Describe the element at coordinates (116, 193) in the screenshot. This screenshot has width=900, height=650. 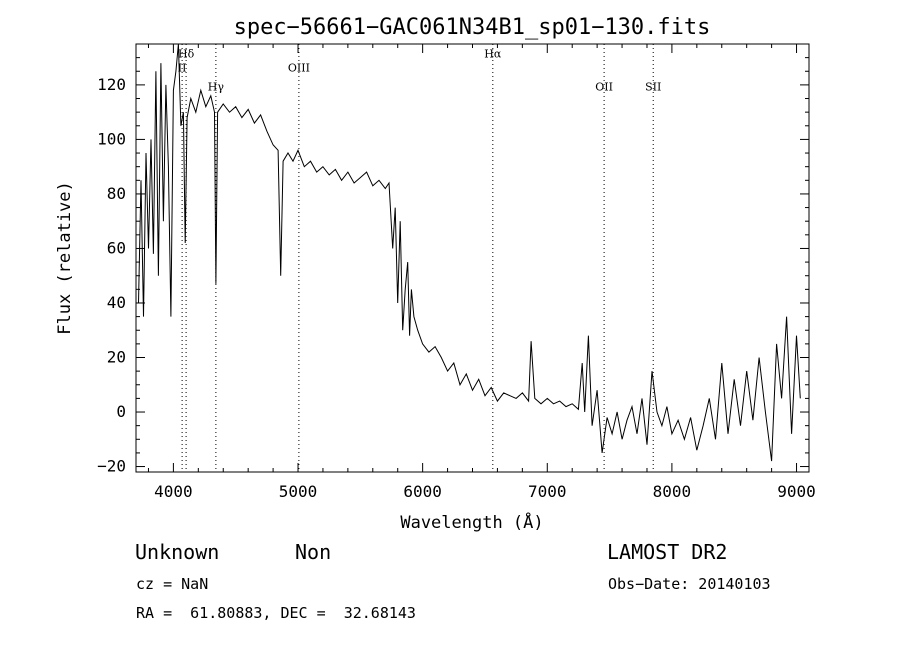
I see `y-tick-label: 80` at that location.